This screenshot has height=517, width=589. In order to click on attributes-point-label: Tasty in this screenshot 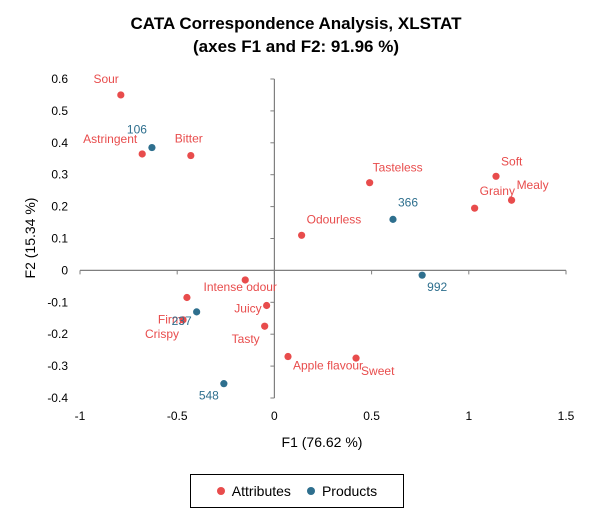, I will do `click(246, 339)`.